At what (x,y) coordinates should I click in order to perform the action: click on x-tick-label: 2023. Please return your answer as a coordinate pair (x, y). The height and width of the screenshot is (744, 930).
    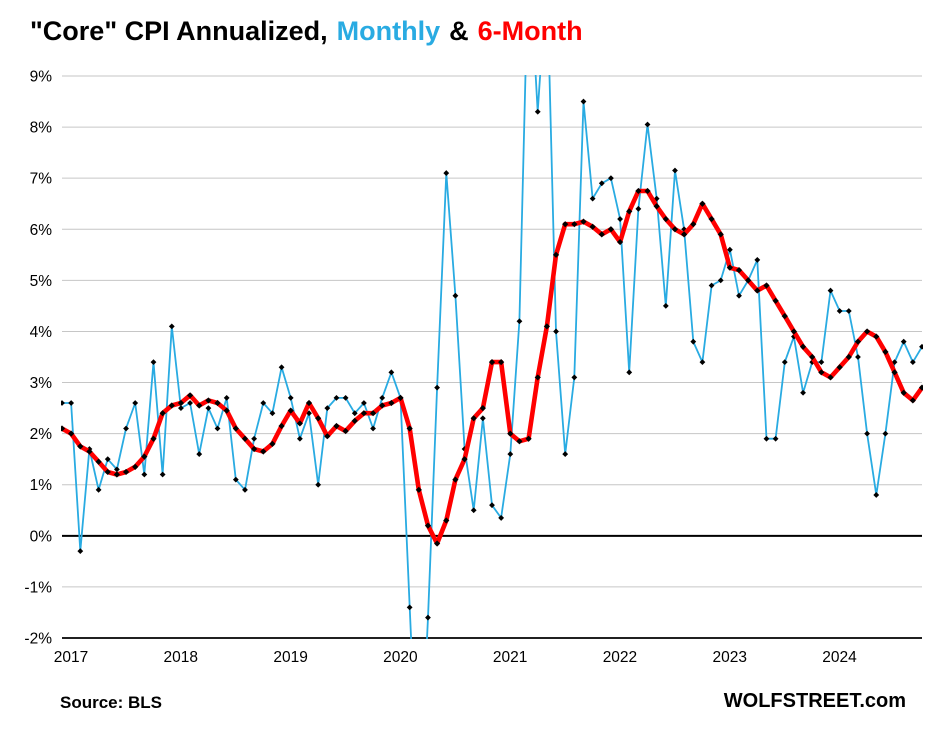
    Looking at the image, I should click on (729, 657).